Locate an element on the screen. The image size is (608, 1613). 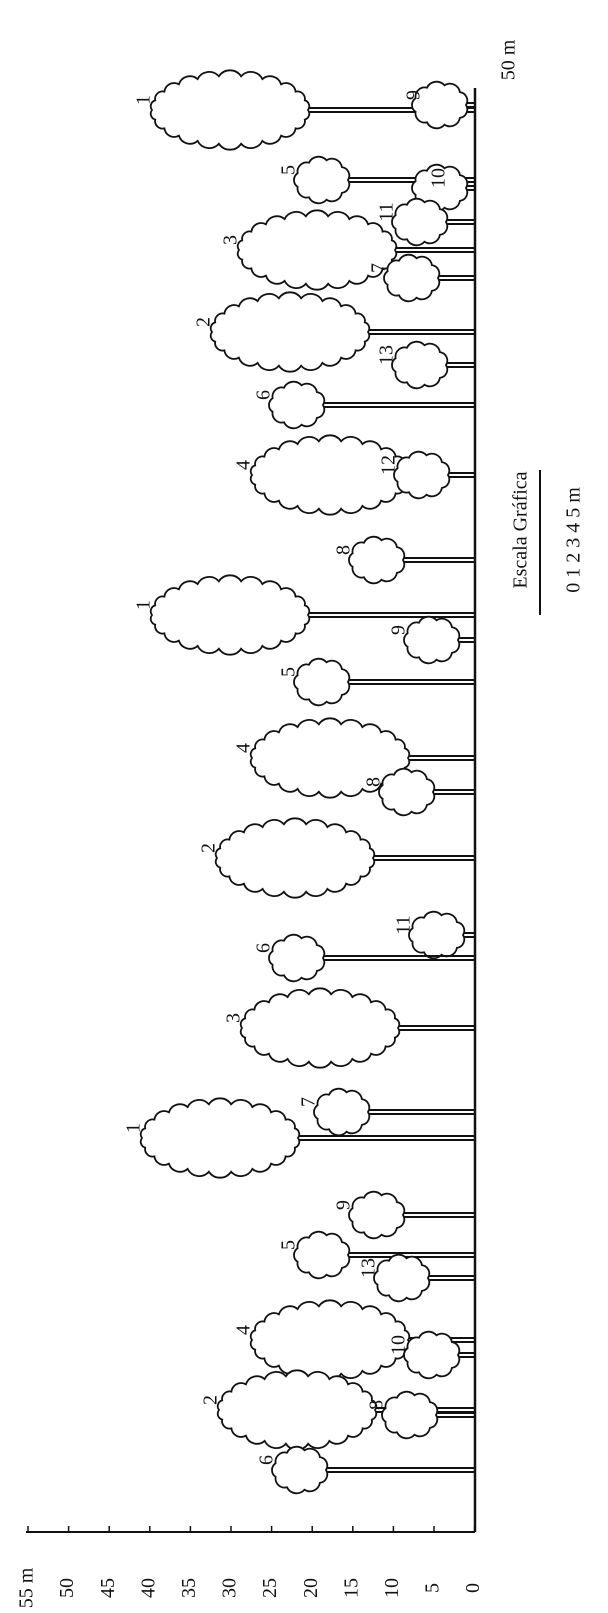
height-tick-label: 55 m is located at coordinates (27, 1587).